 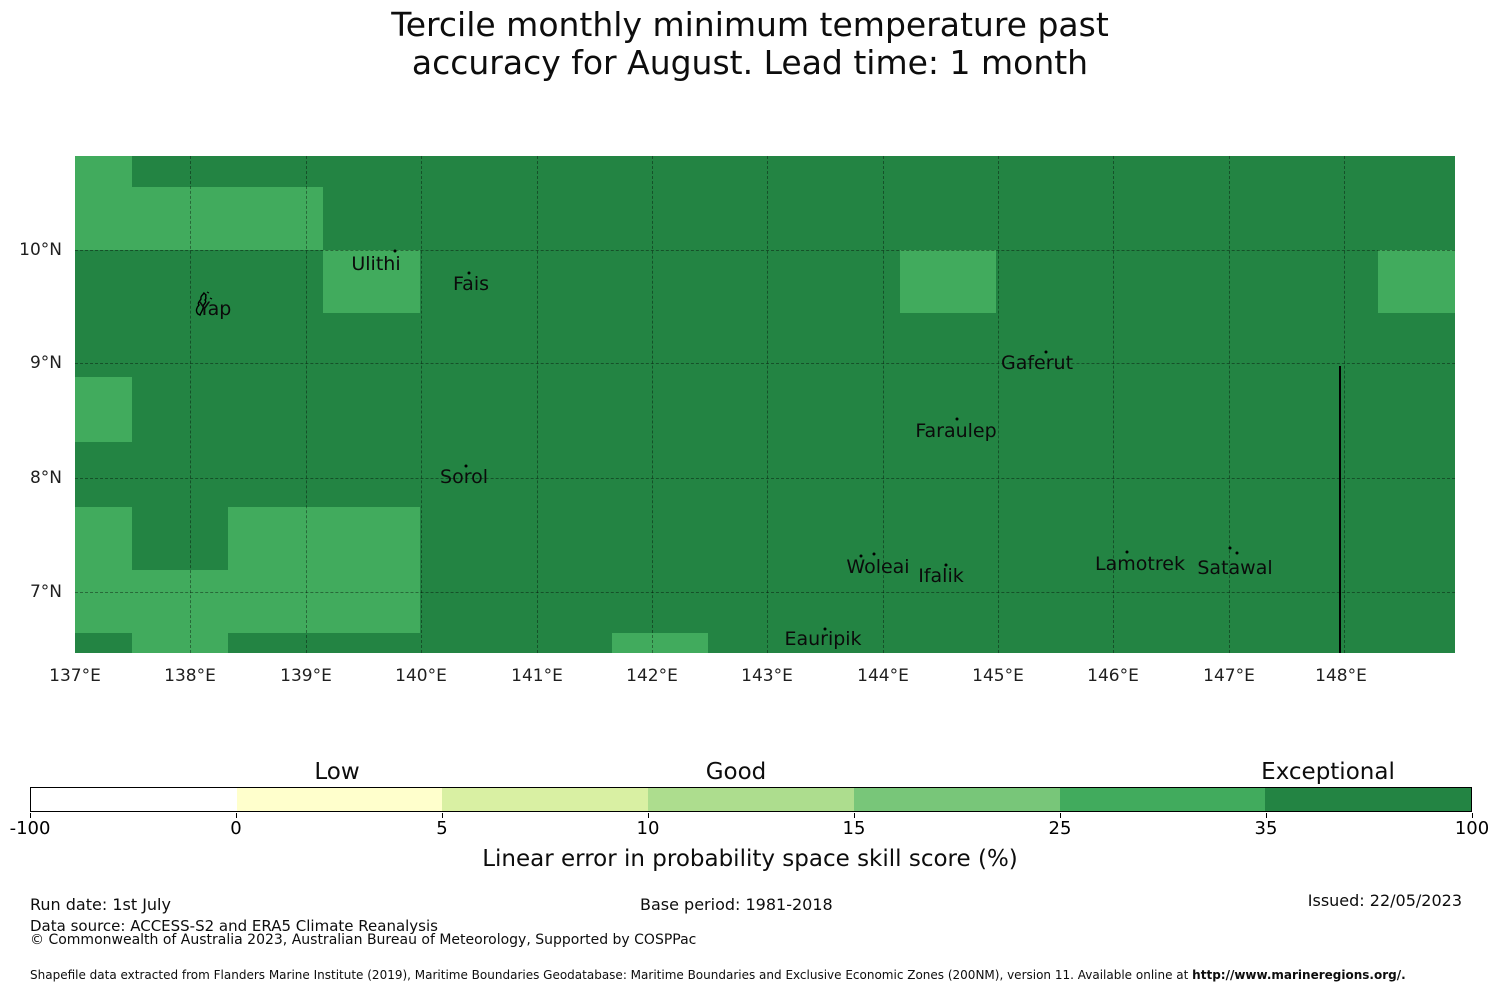 What do you see at coordinates (878, 567) in the screenshot?
I see `island-label-woleai: Woleai` at bounding box center [878, 567].